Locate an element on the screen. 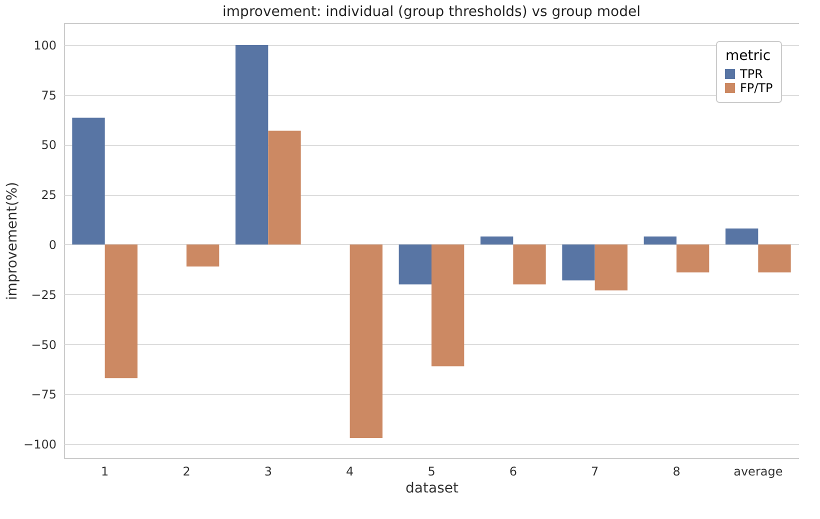 The height and width of the screenshot is (519, 820). y-tick-label: −100 is located at coordinates (40, 445).